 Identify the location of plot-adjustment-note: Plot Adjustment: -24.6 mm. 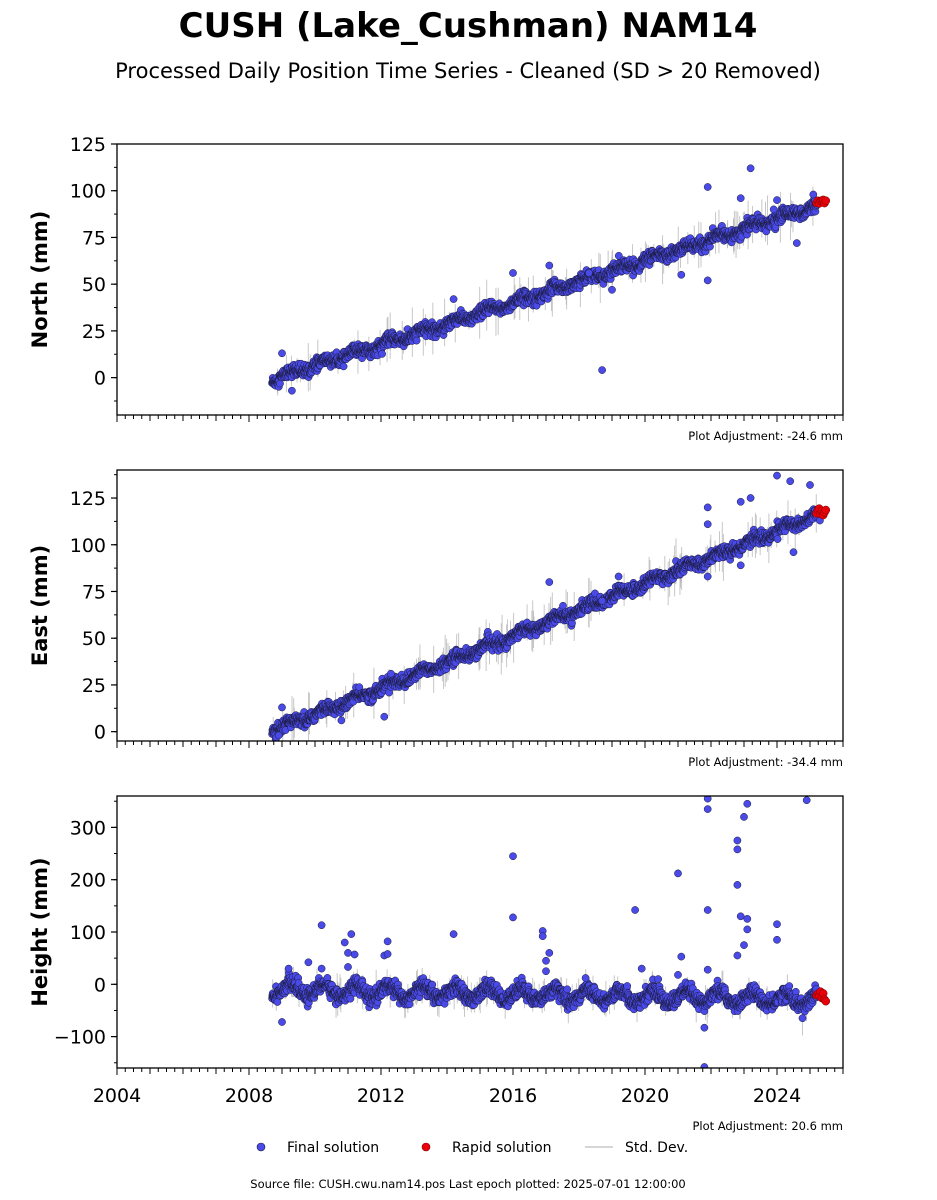
(765, 436).